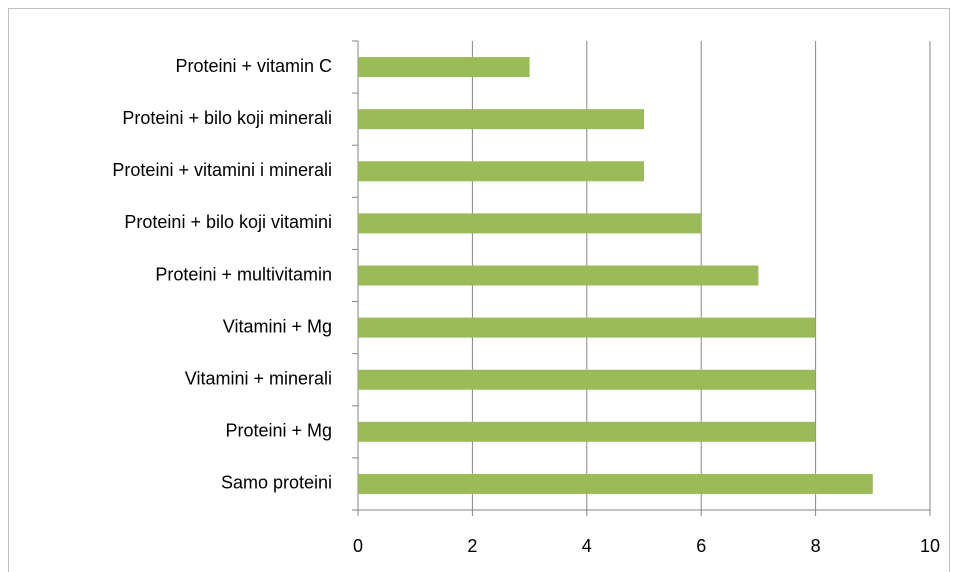 Image resolution: width=958 pixels, height=572 pixels. Describe the element at coordinates (278, 431) in the screenshot. I see `y-tick-label: Proteini + Mg` at that location.